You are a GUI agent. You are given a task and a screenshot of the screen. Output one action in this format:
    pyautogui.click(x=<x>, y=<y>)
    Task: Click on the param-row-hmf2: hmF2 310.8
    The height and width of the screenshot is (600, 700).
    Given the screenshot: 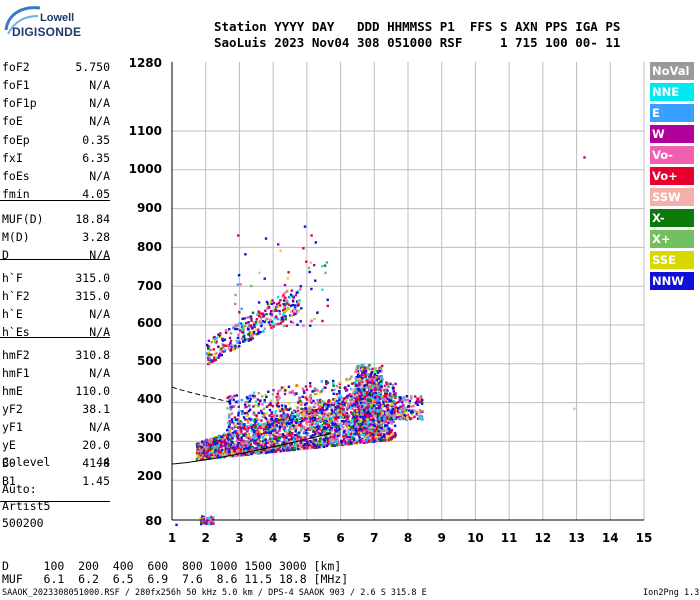 What is the action you would take?
    pyautogui.click(x=56, y=356)
    